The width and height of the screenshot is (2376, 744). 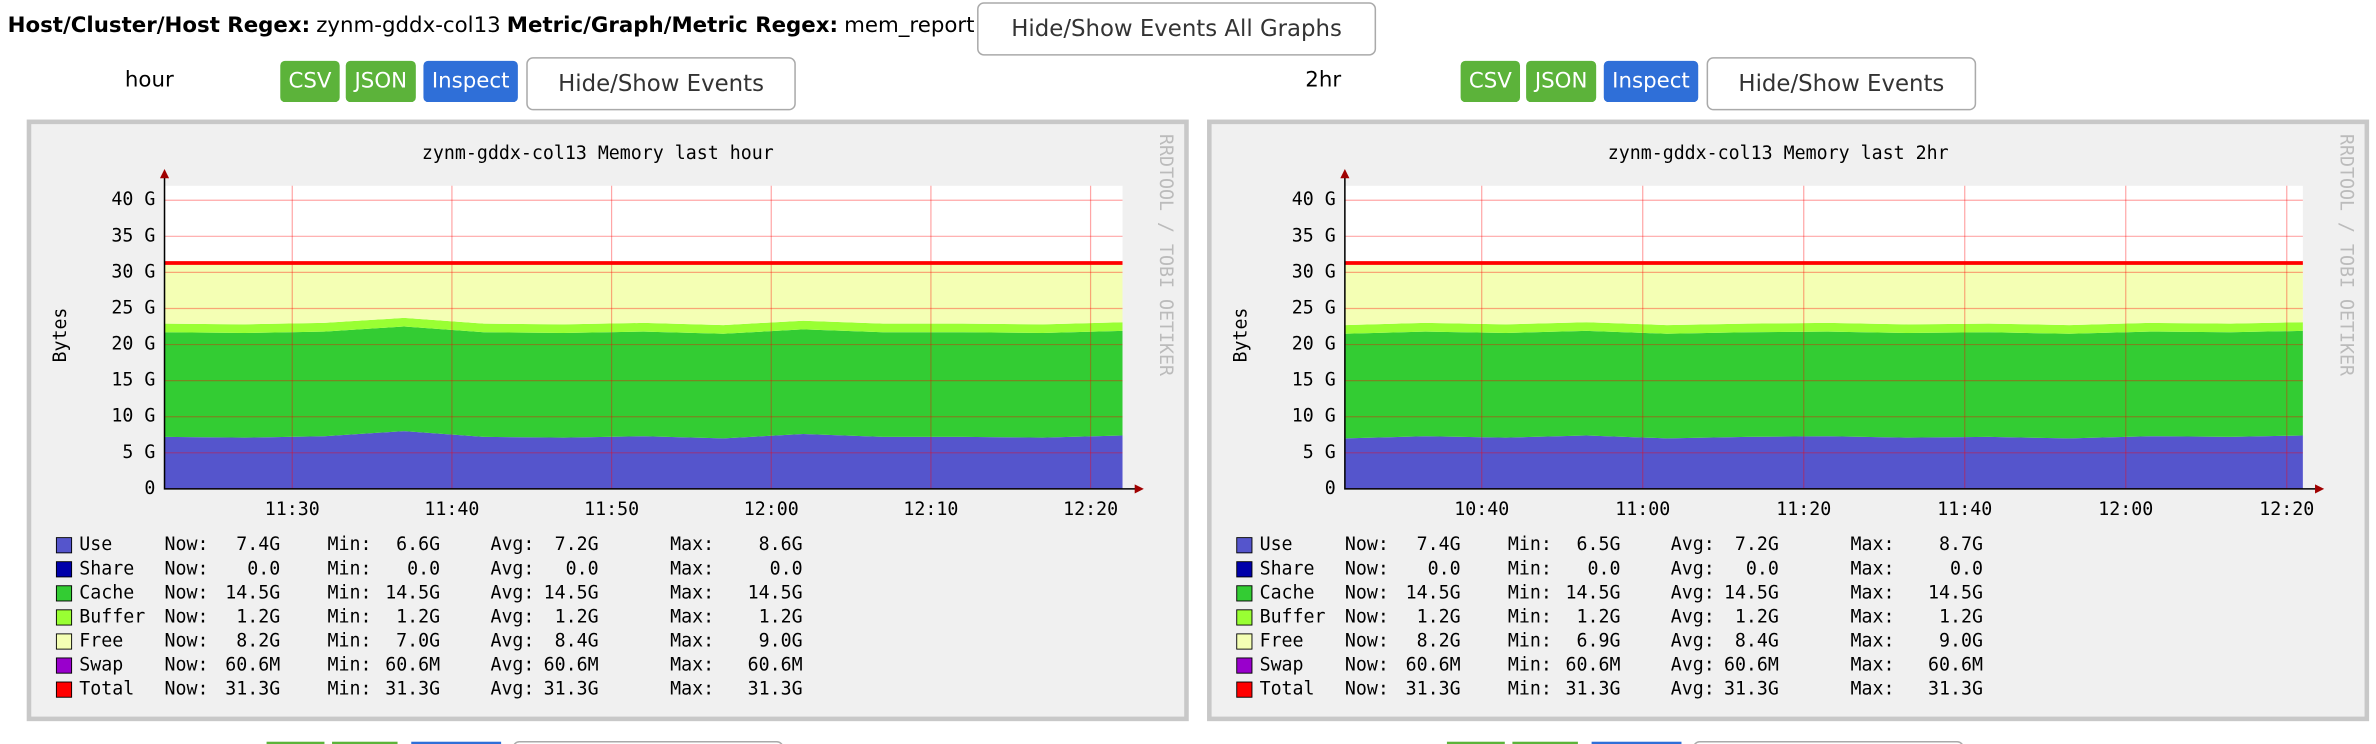 What do you see at coordinates (1599, 641) in the screenshot?
I see `legend-stat-value: 6.9G` at bounding box center [1599, 641].